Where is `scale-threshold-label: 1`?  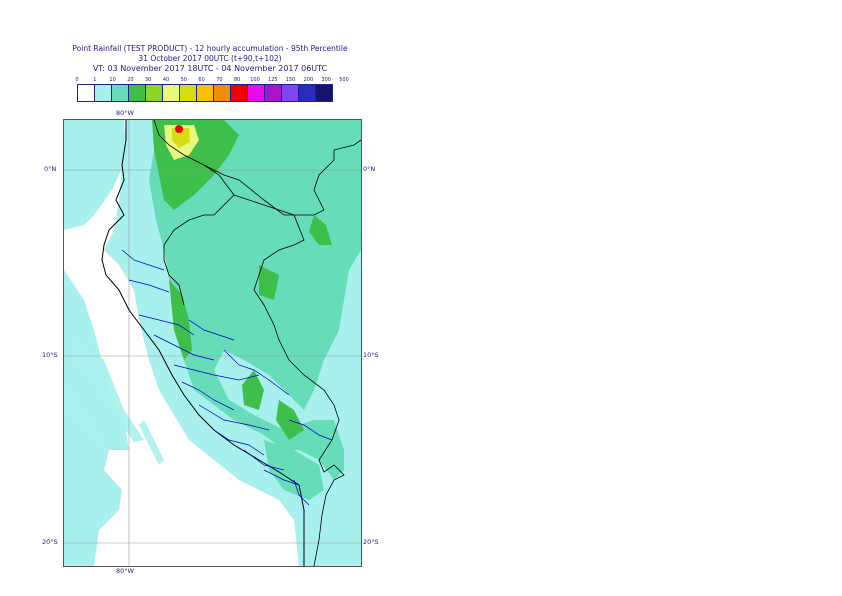
scale-threshold-label: 1 is located at coordinates (95, 80).